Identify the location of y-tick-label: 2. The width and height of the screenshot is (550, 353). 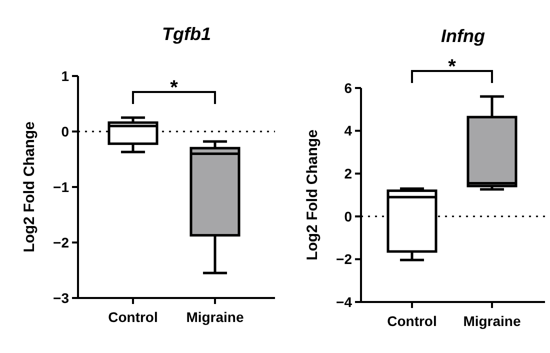
(348, 174).